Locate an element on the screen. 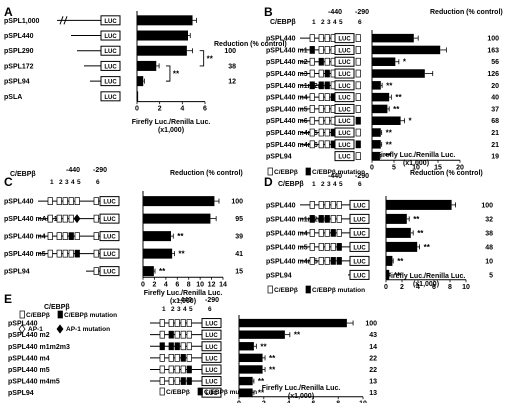  panel-b-reduction-title: Reduction (% control) is located at coordinates (466, 12).